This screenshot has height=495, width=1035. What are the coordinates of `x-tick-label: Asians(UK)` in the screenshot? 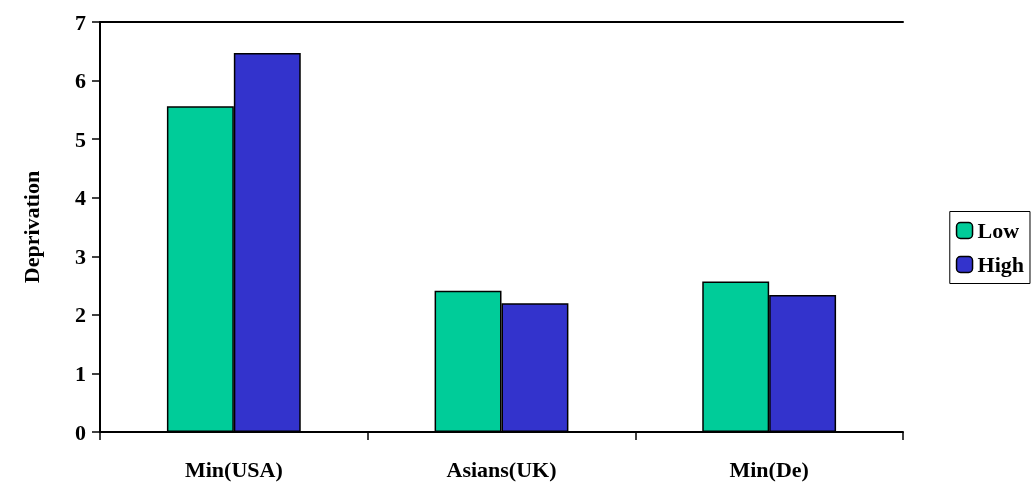 It's located at (501, 469).